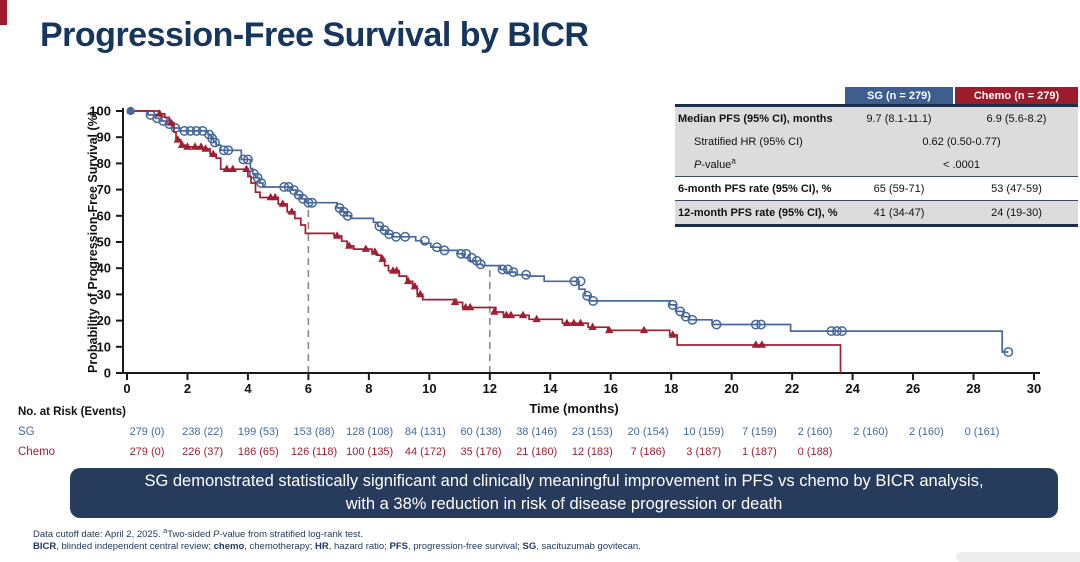 Image resolution: width=1080 pixels, height=562 pixels. I want to click on text-fragment: , sacituzumab govitecan., so click(588, 546).